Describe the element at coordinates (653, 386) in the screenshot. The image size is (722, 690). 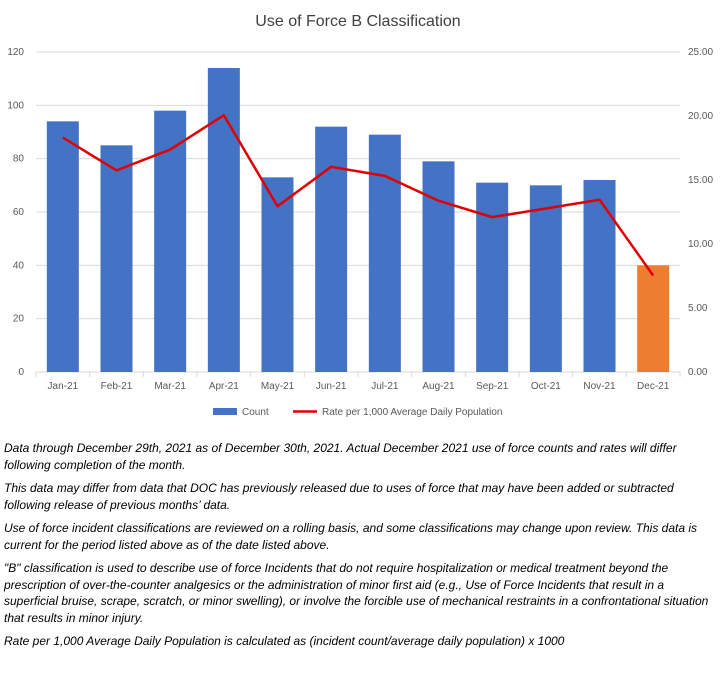
I see `x-tick-label: Dec-21` at that location.